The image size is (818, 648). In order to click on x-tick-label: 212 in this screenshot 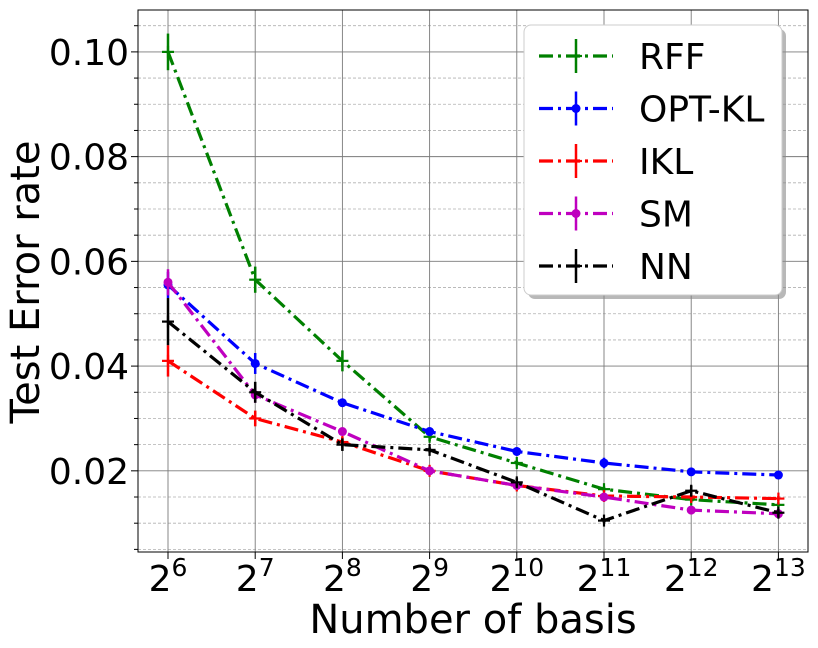, I will do `click(691, 576)`.